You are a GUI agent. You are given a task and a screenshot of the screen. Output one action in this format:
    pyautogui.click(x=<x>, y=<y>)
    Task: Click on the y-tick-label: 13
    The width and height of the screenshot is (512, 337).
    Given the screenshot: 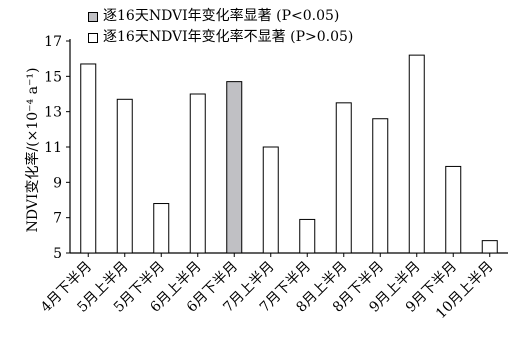 What is the action you would take?
    pyautogui.click(x=53, y=113)
    